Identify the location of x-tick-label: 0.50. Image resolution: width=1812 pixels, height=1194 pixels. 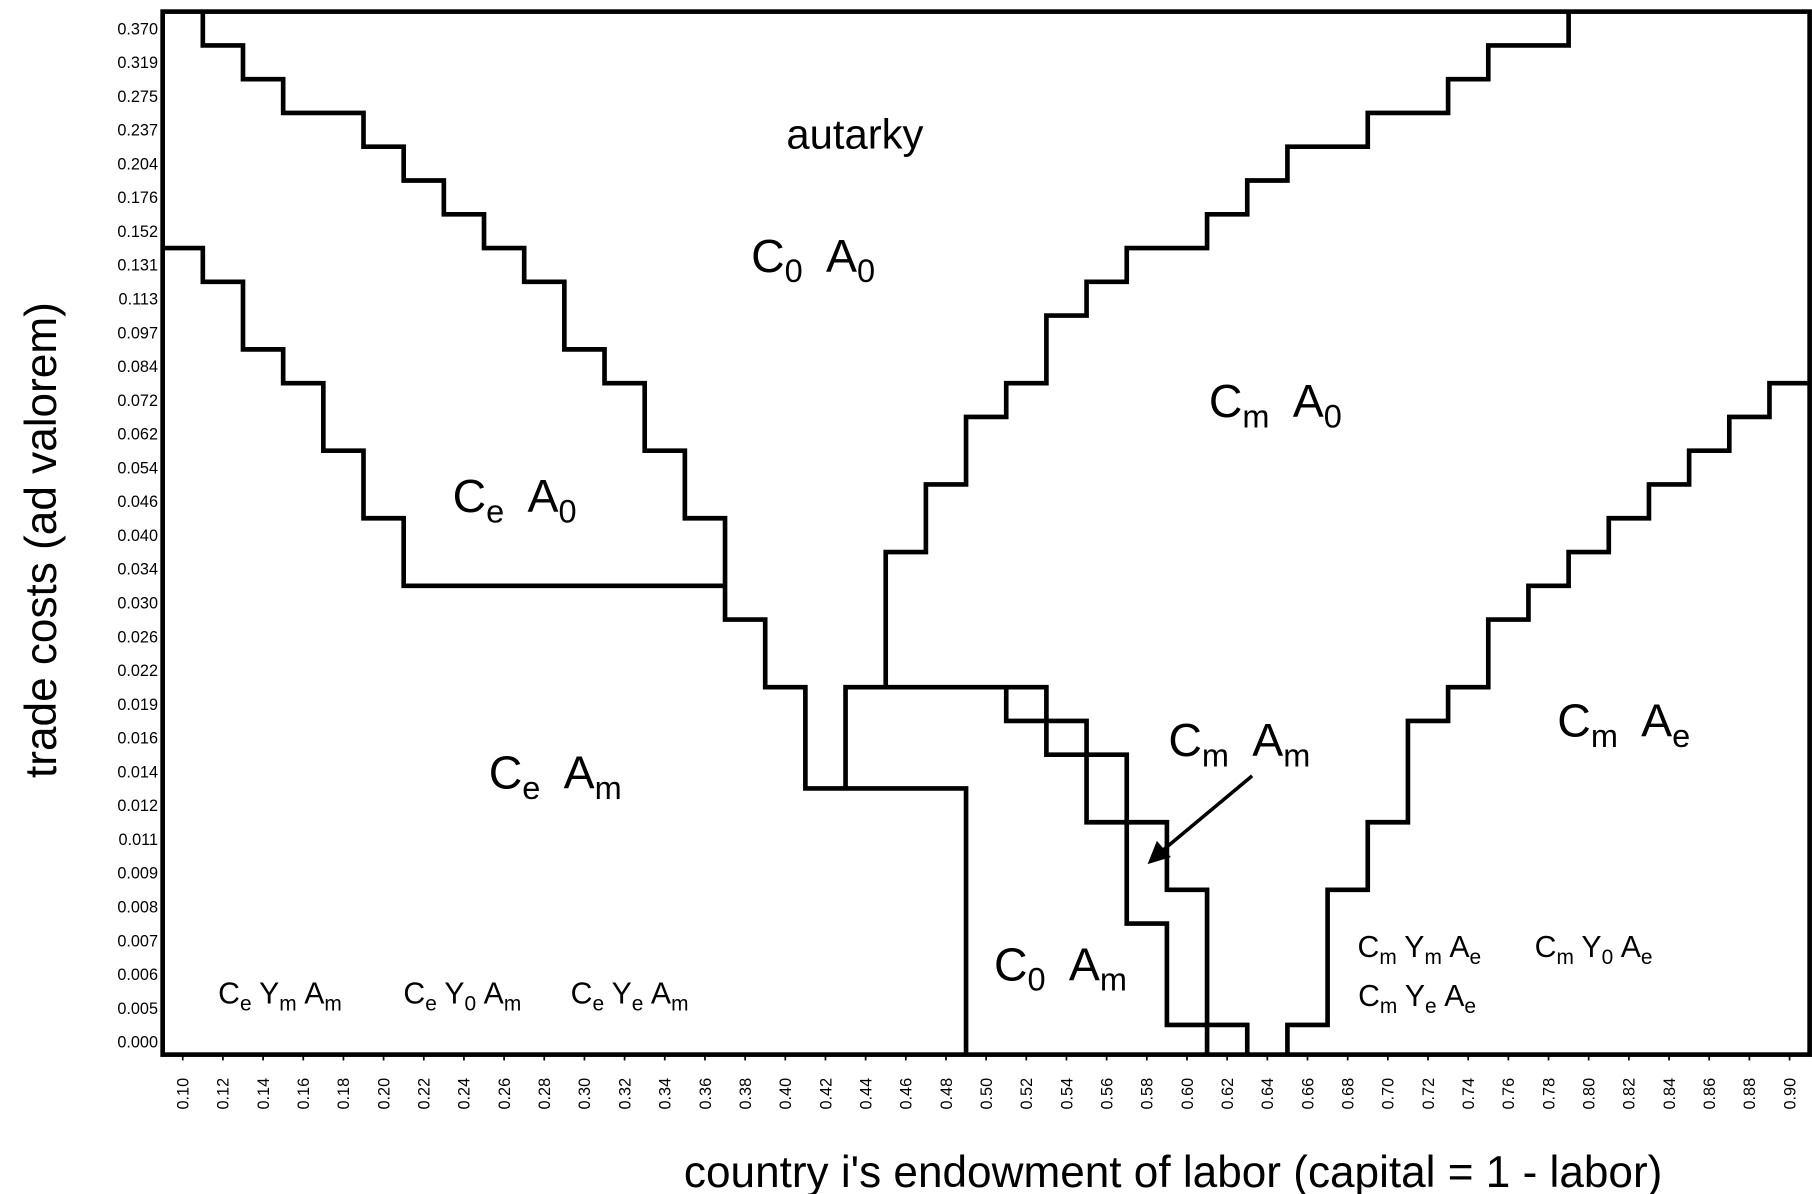
(987, 1094).